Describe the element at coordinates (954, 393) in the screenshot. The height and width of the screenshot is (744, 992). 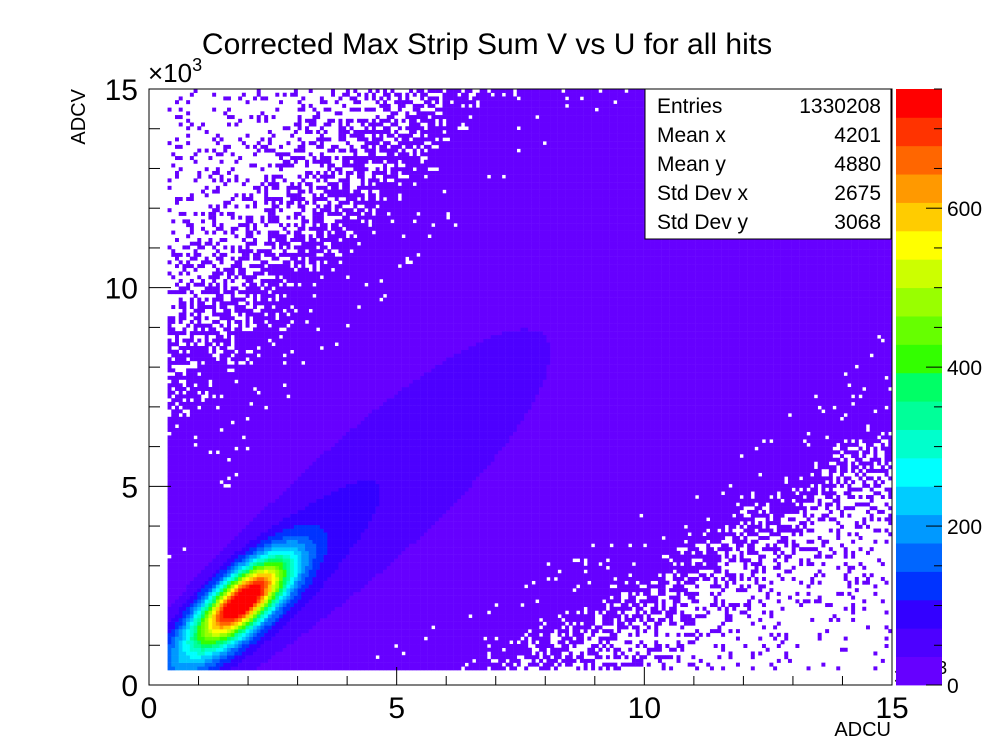
I see `colorbar-ticks: 0 200 400 600` at that location.